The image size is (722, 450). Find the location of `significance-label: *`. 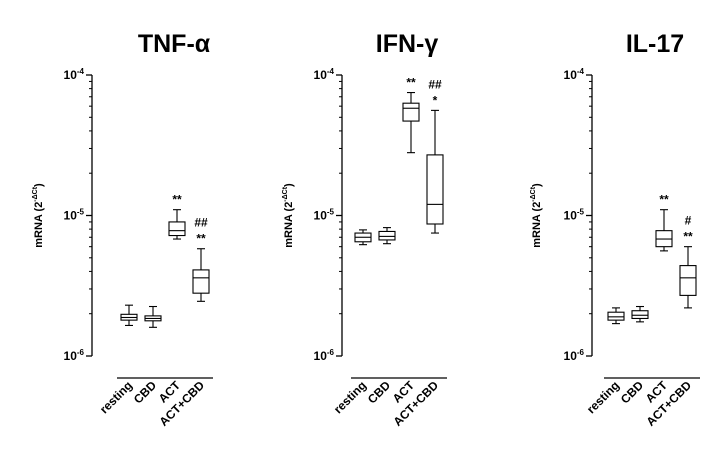

significance-label: * is located at coordinates (435, 100).